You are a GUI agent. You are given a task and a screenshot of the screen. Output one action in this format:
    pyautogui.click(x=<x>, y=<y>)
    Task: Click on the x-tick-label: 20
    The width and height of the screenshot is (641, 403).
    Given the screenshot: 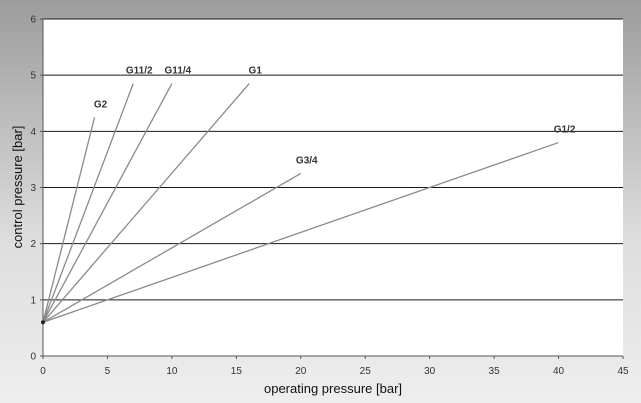 What is the action you would take?
    pyautogui.click(x=301, y=371)
    